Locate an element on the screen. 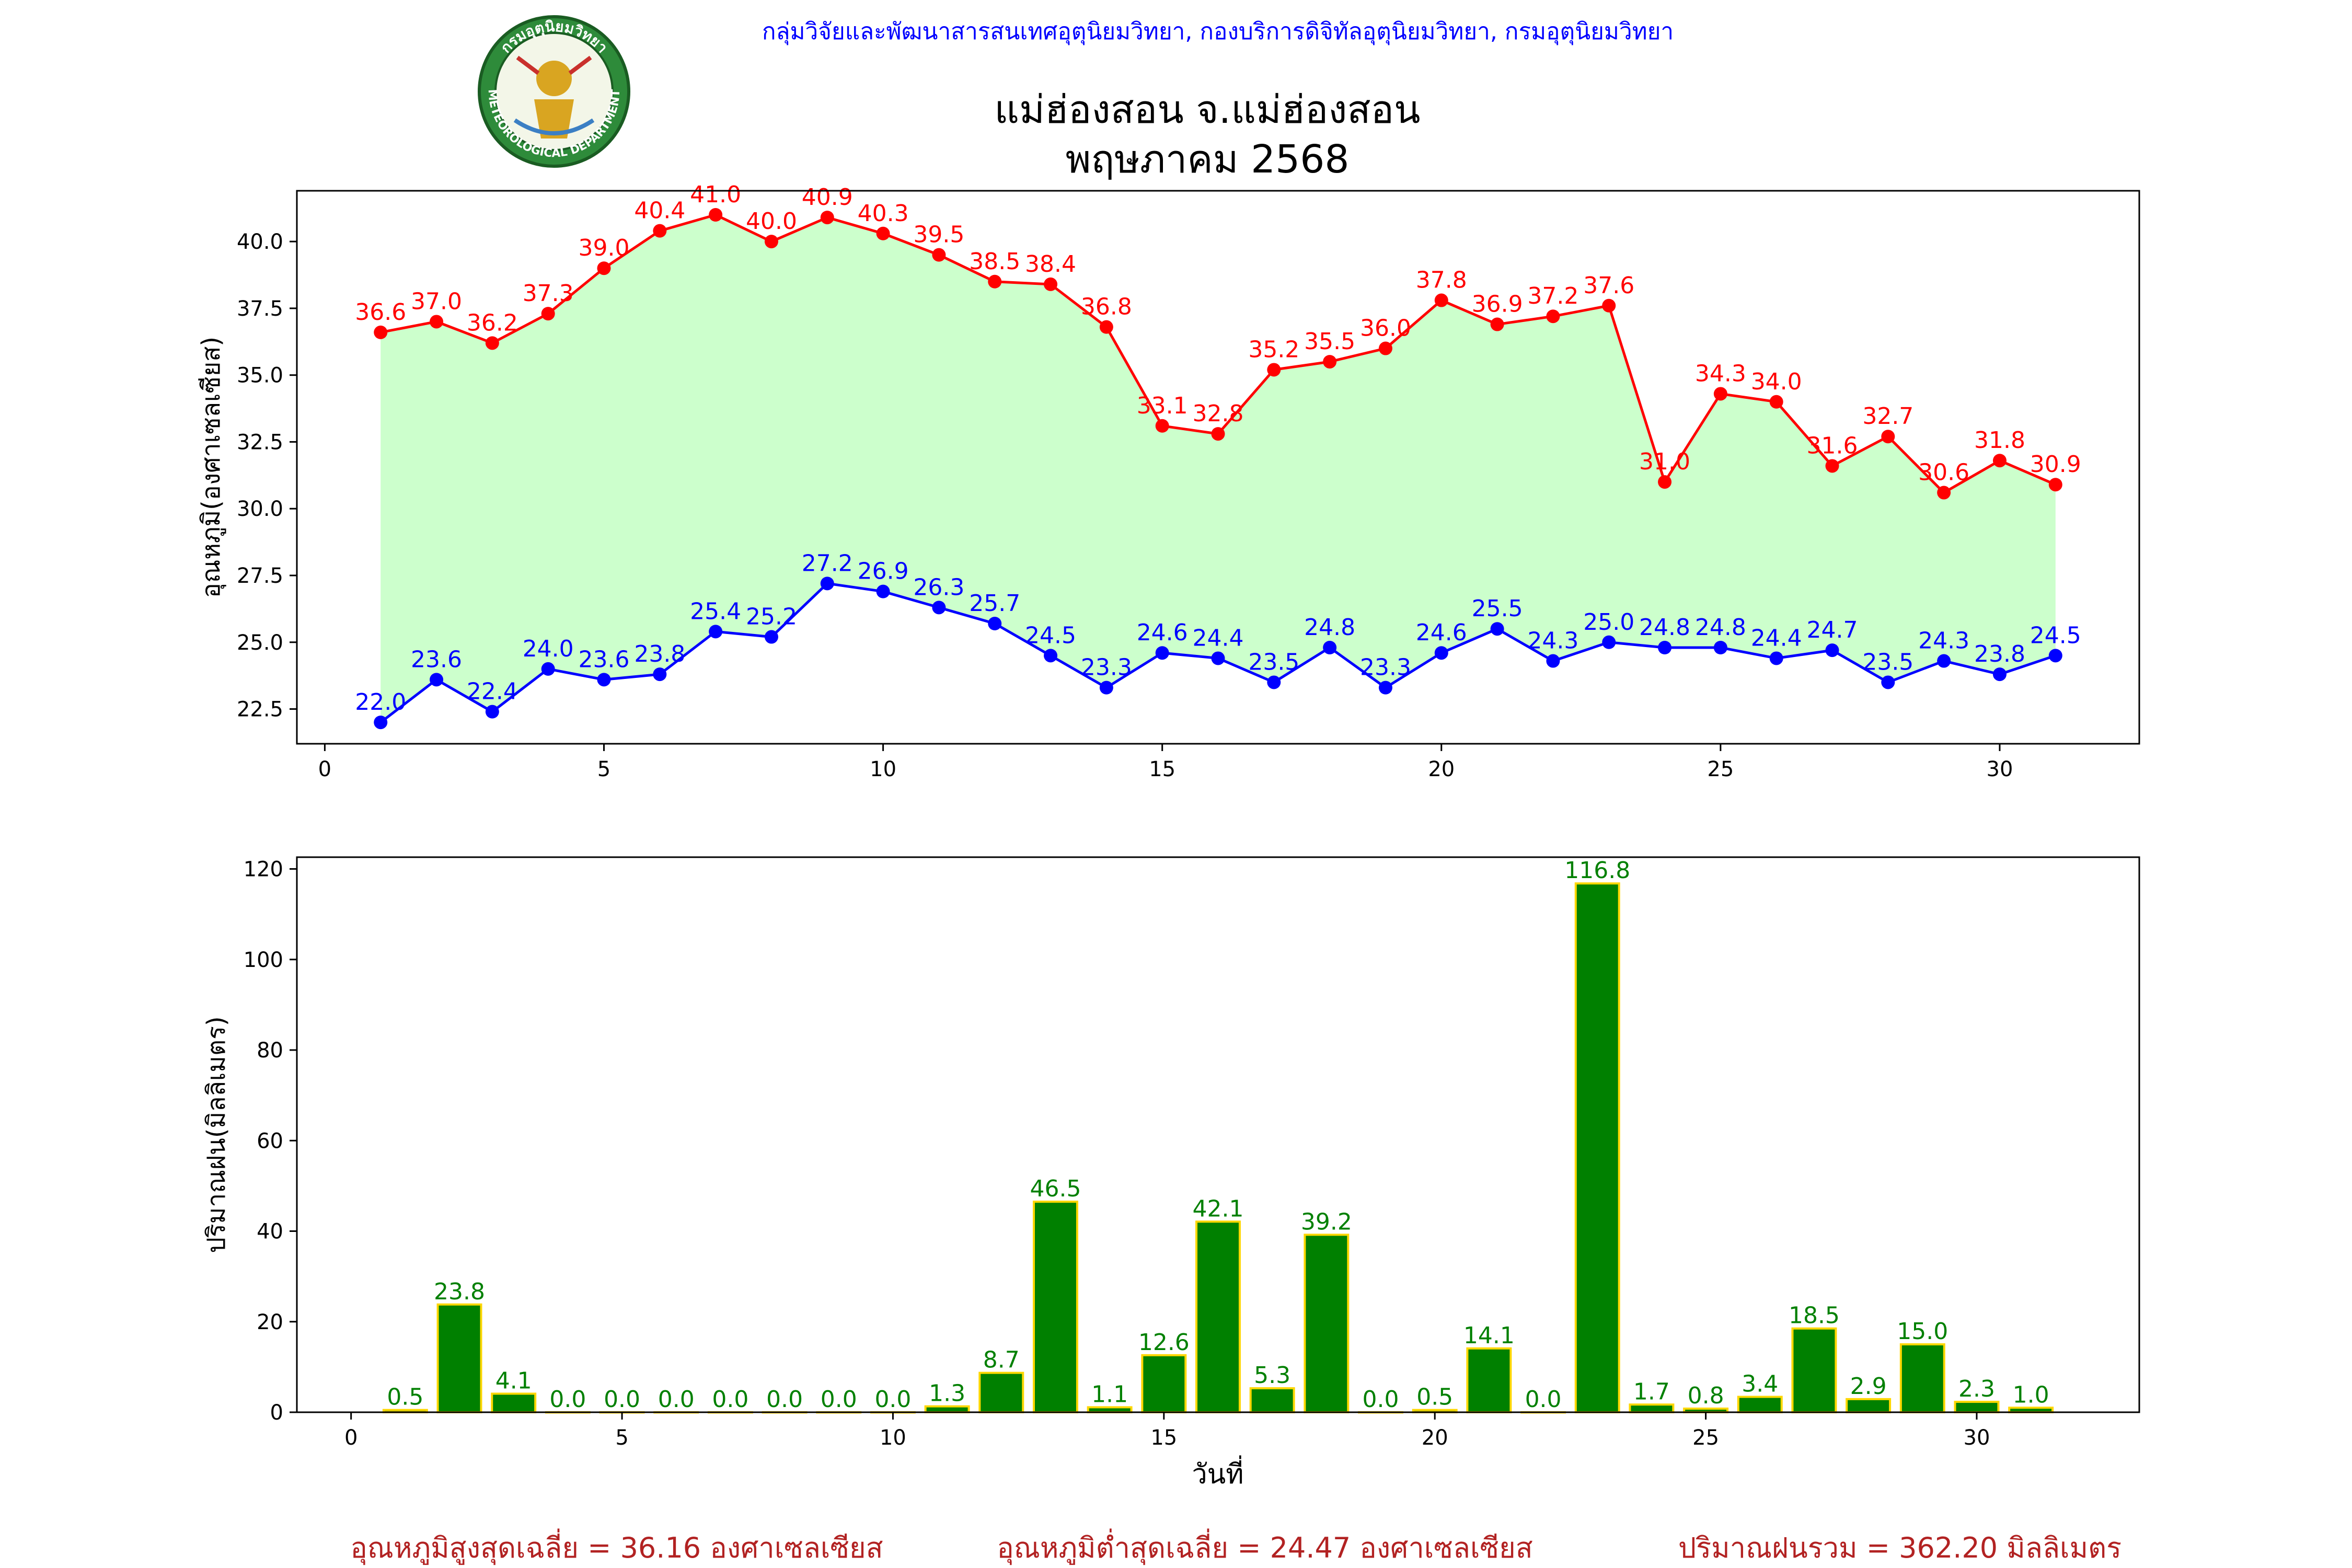 The image size is (2352, 1568). tmax-value-label: 38.4 is located at coordinates (1050, 264).